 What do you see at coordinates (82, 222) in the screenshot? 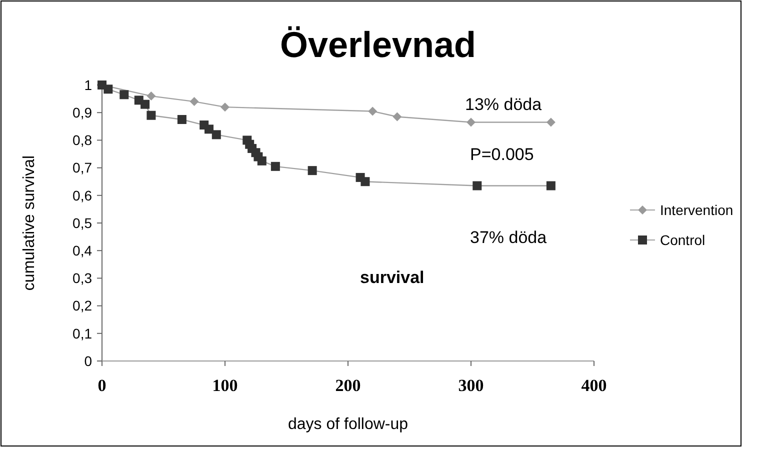
I see `y-tick-label: 0,5` at bounding box center [82, 222].